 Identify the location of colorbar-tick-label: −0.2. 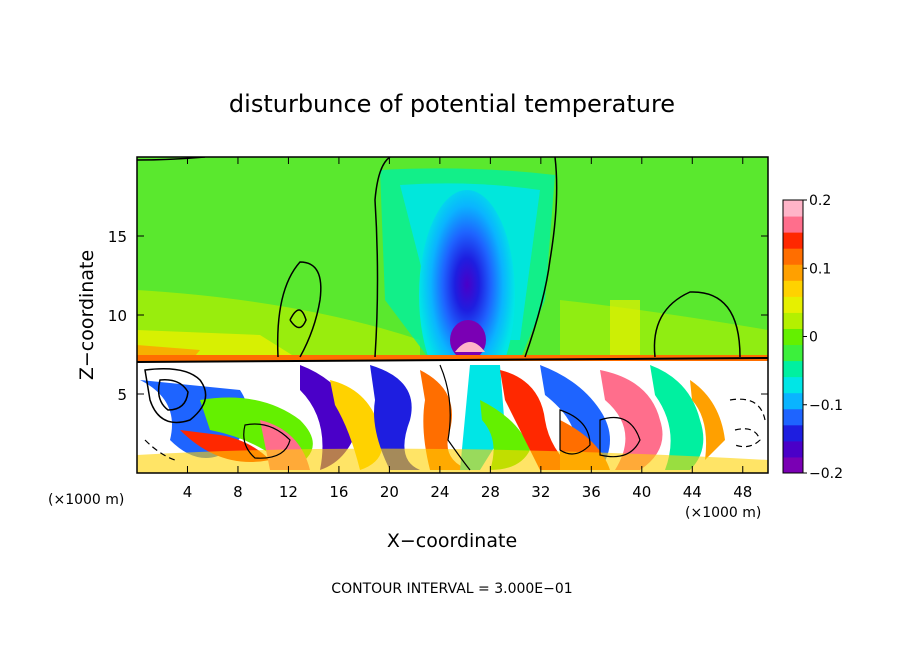
(826, 474).